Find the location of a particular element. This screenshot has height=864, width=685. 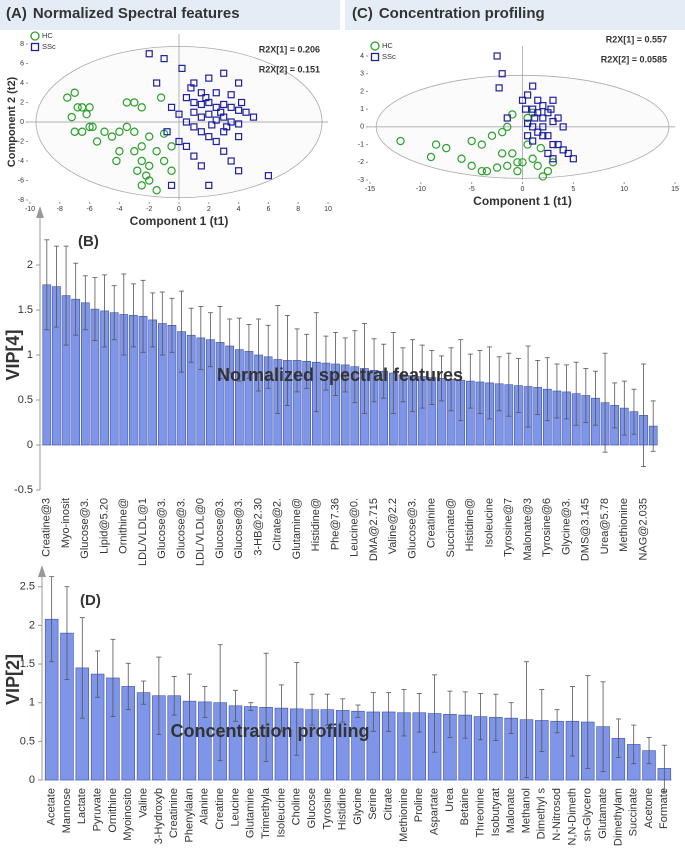

x-tick-label: Myoinosito is located at coordinates (128, 814).